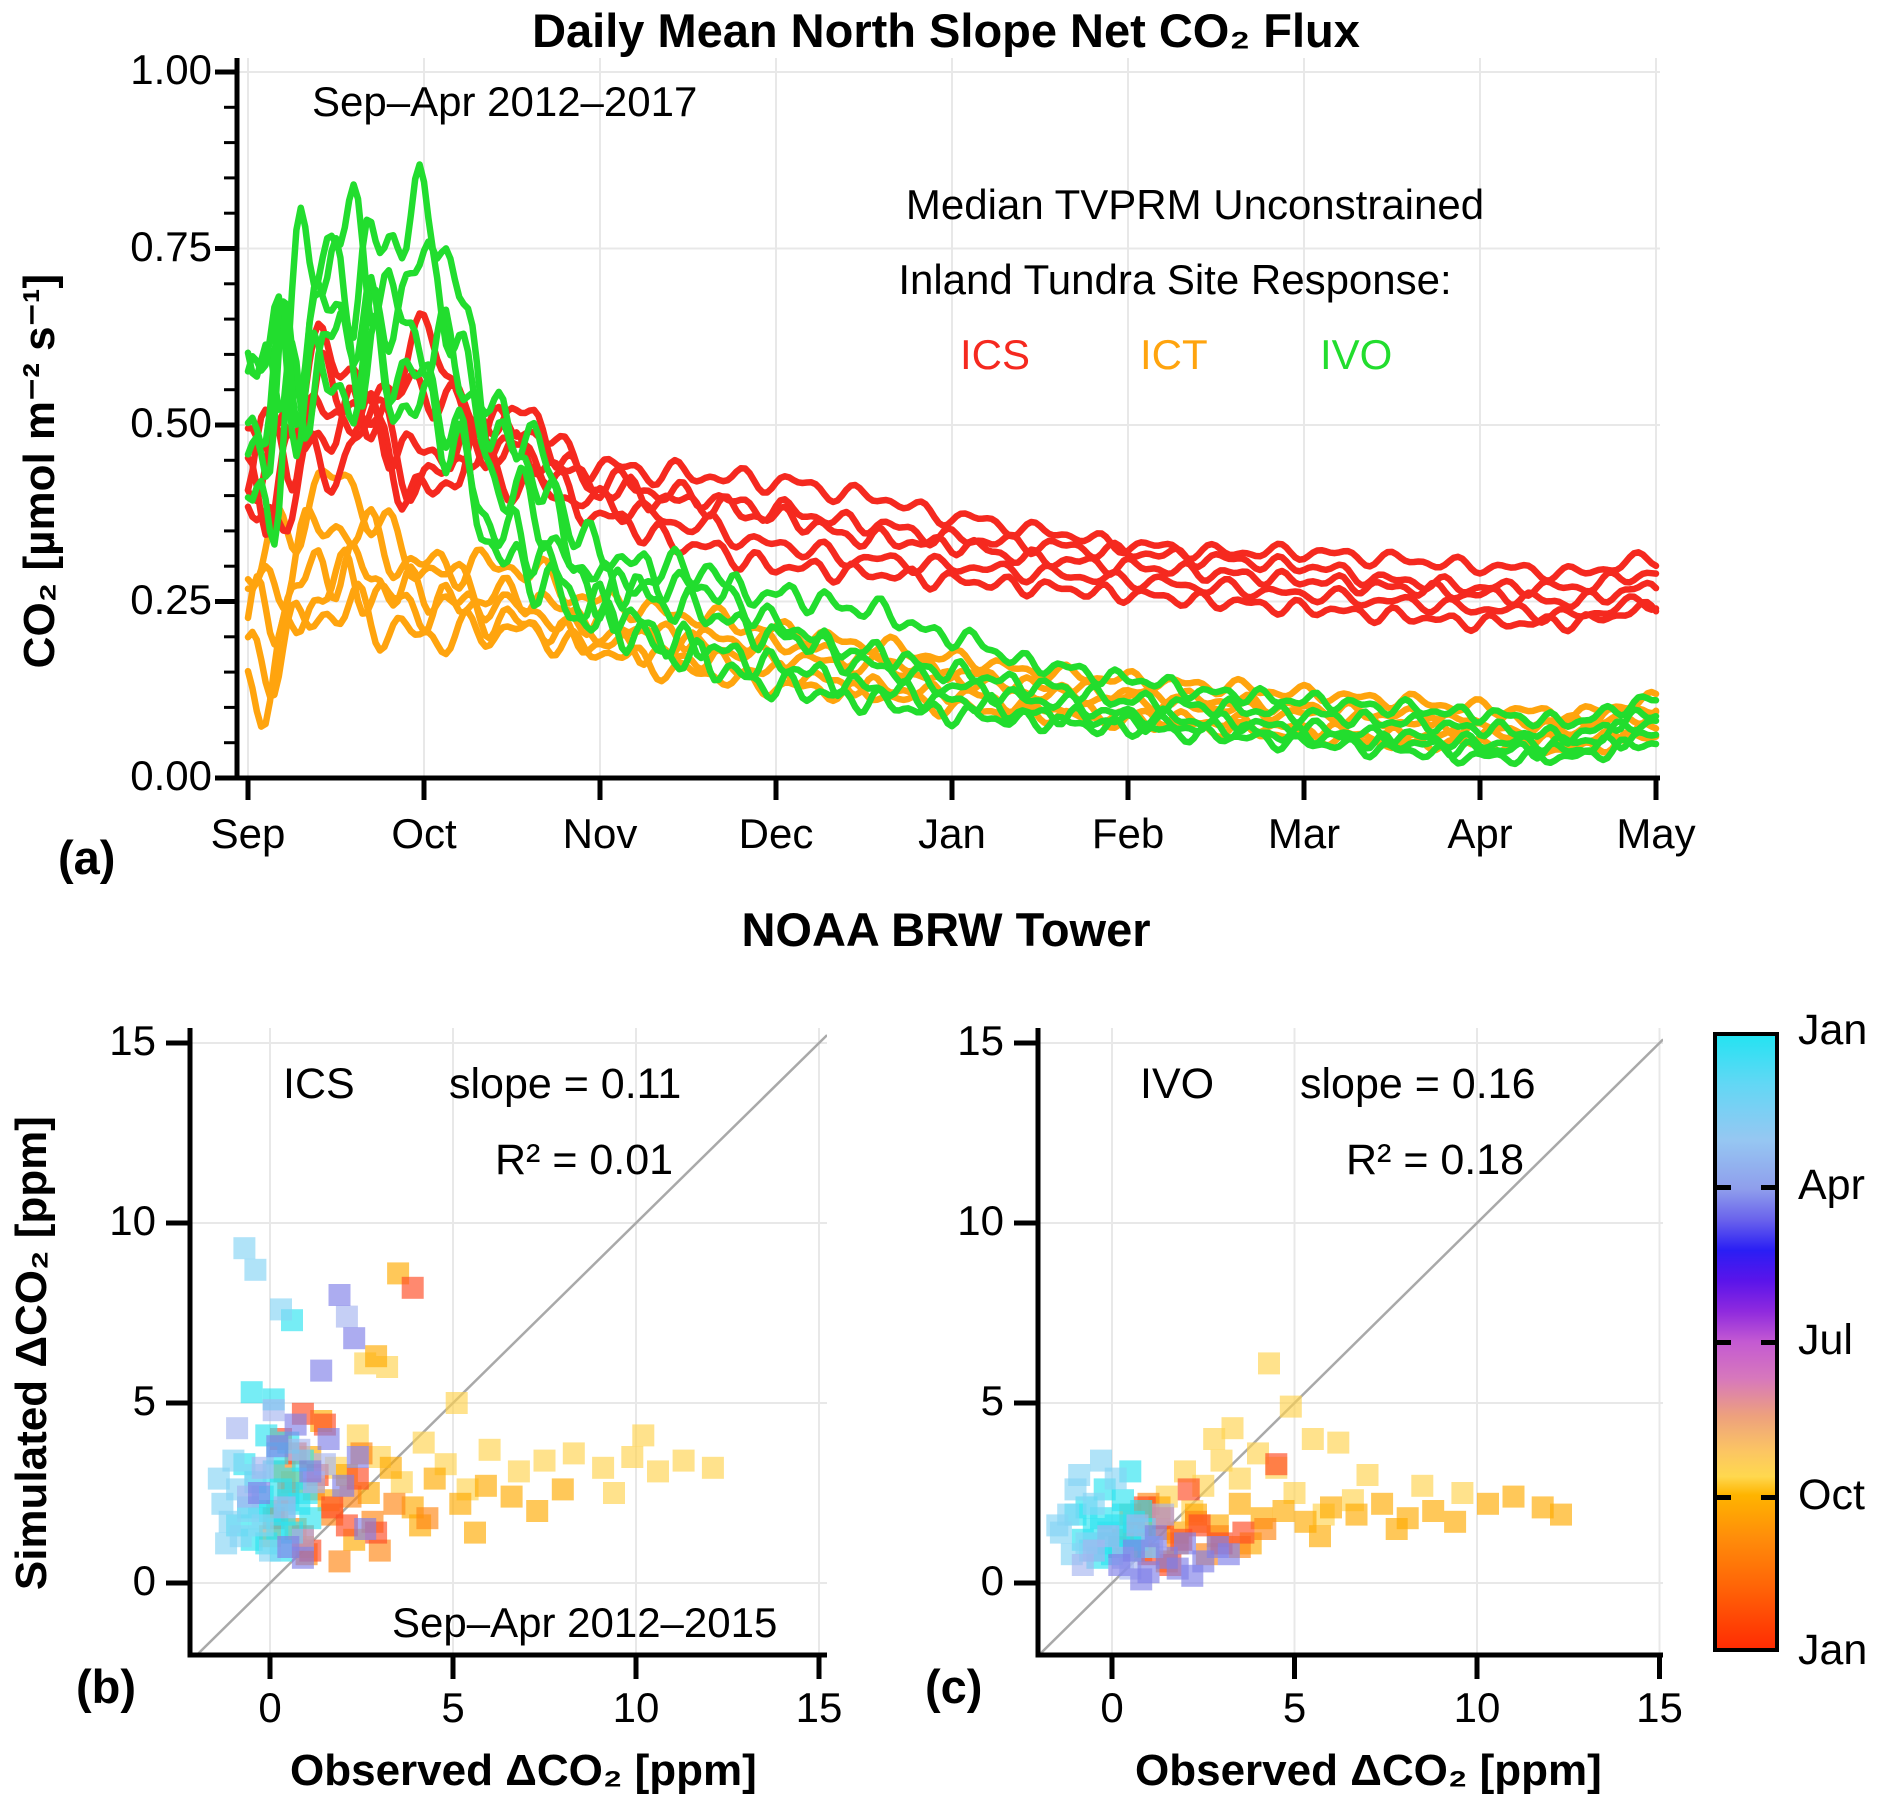 The image size is (1892, 1820). Describe the element at coordinates (1368, 1770) in the screenshot. I see `panel-c-xlabel: Observed ΔCO₂ [ppm]` at that location.